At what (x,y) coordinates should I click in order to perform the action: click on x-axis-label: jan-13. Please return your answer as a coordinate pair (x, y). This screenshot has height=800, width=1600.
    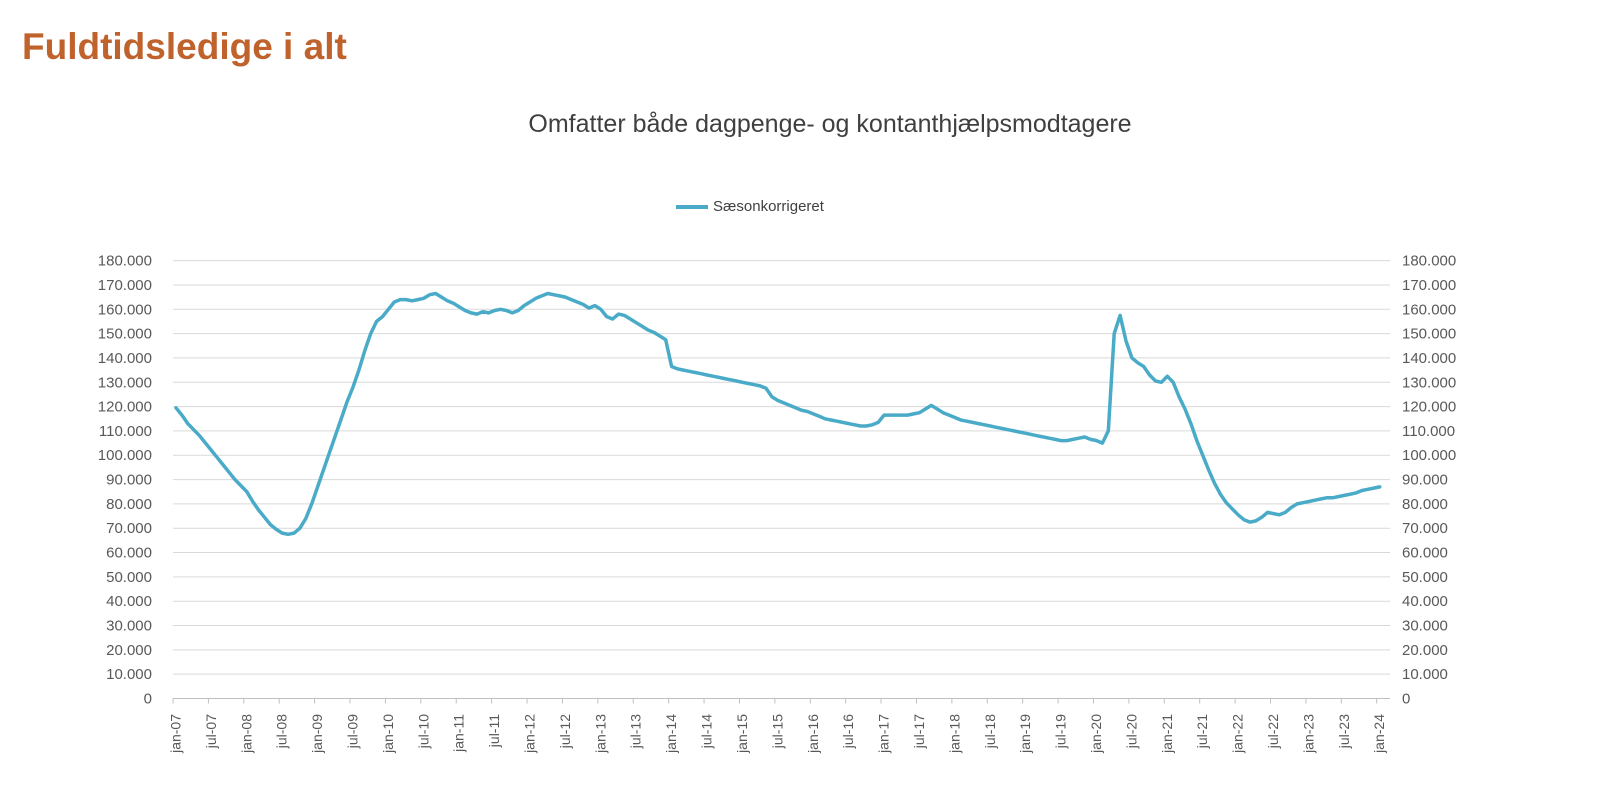
    Looking at the image, I should click on (600, 734).